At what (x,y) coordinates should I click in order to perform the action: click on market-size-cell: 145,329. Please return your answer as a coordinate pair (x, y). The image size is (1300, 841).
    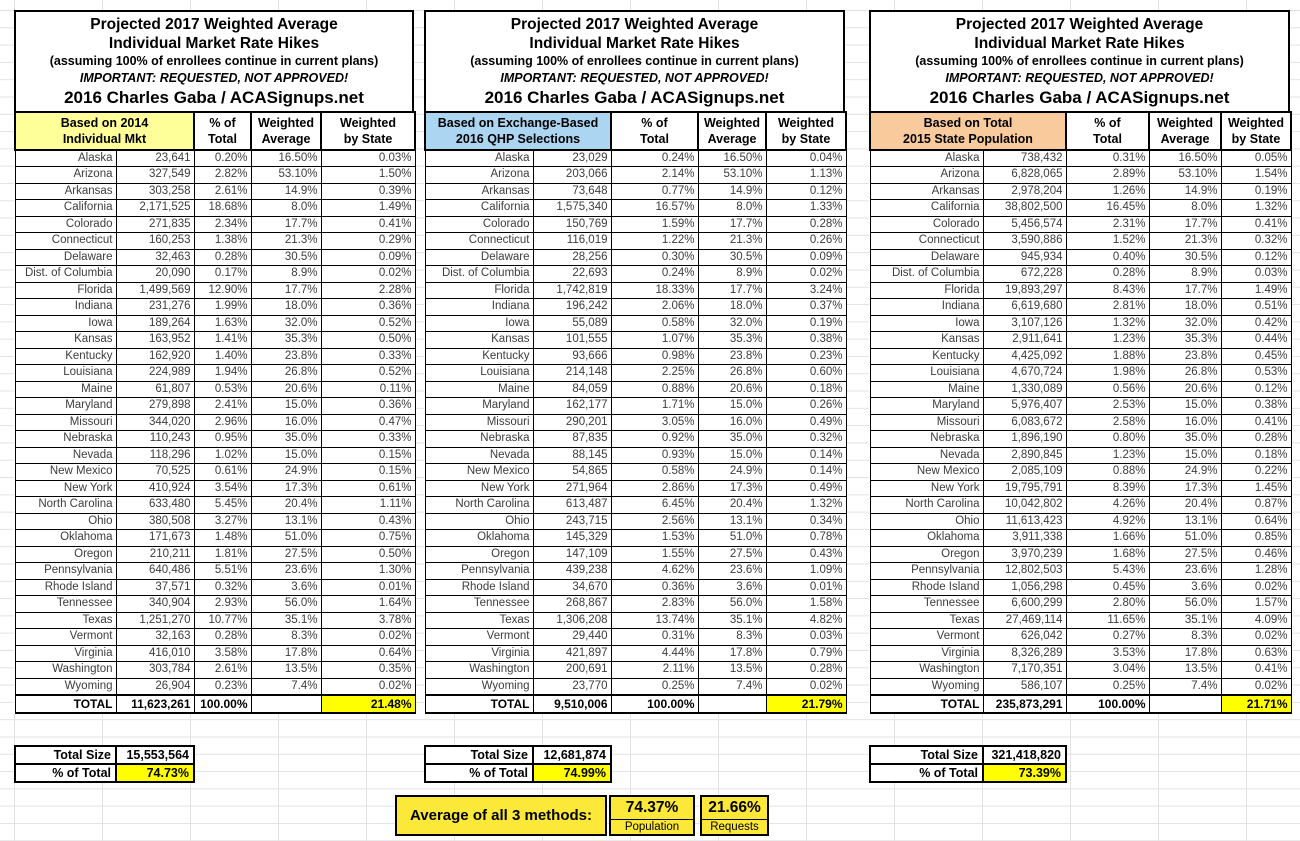
    Looking at the image, I should click on (572, 538).